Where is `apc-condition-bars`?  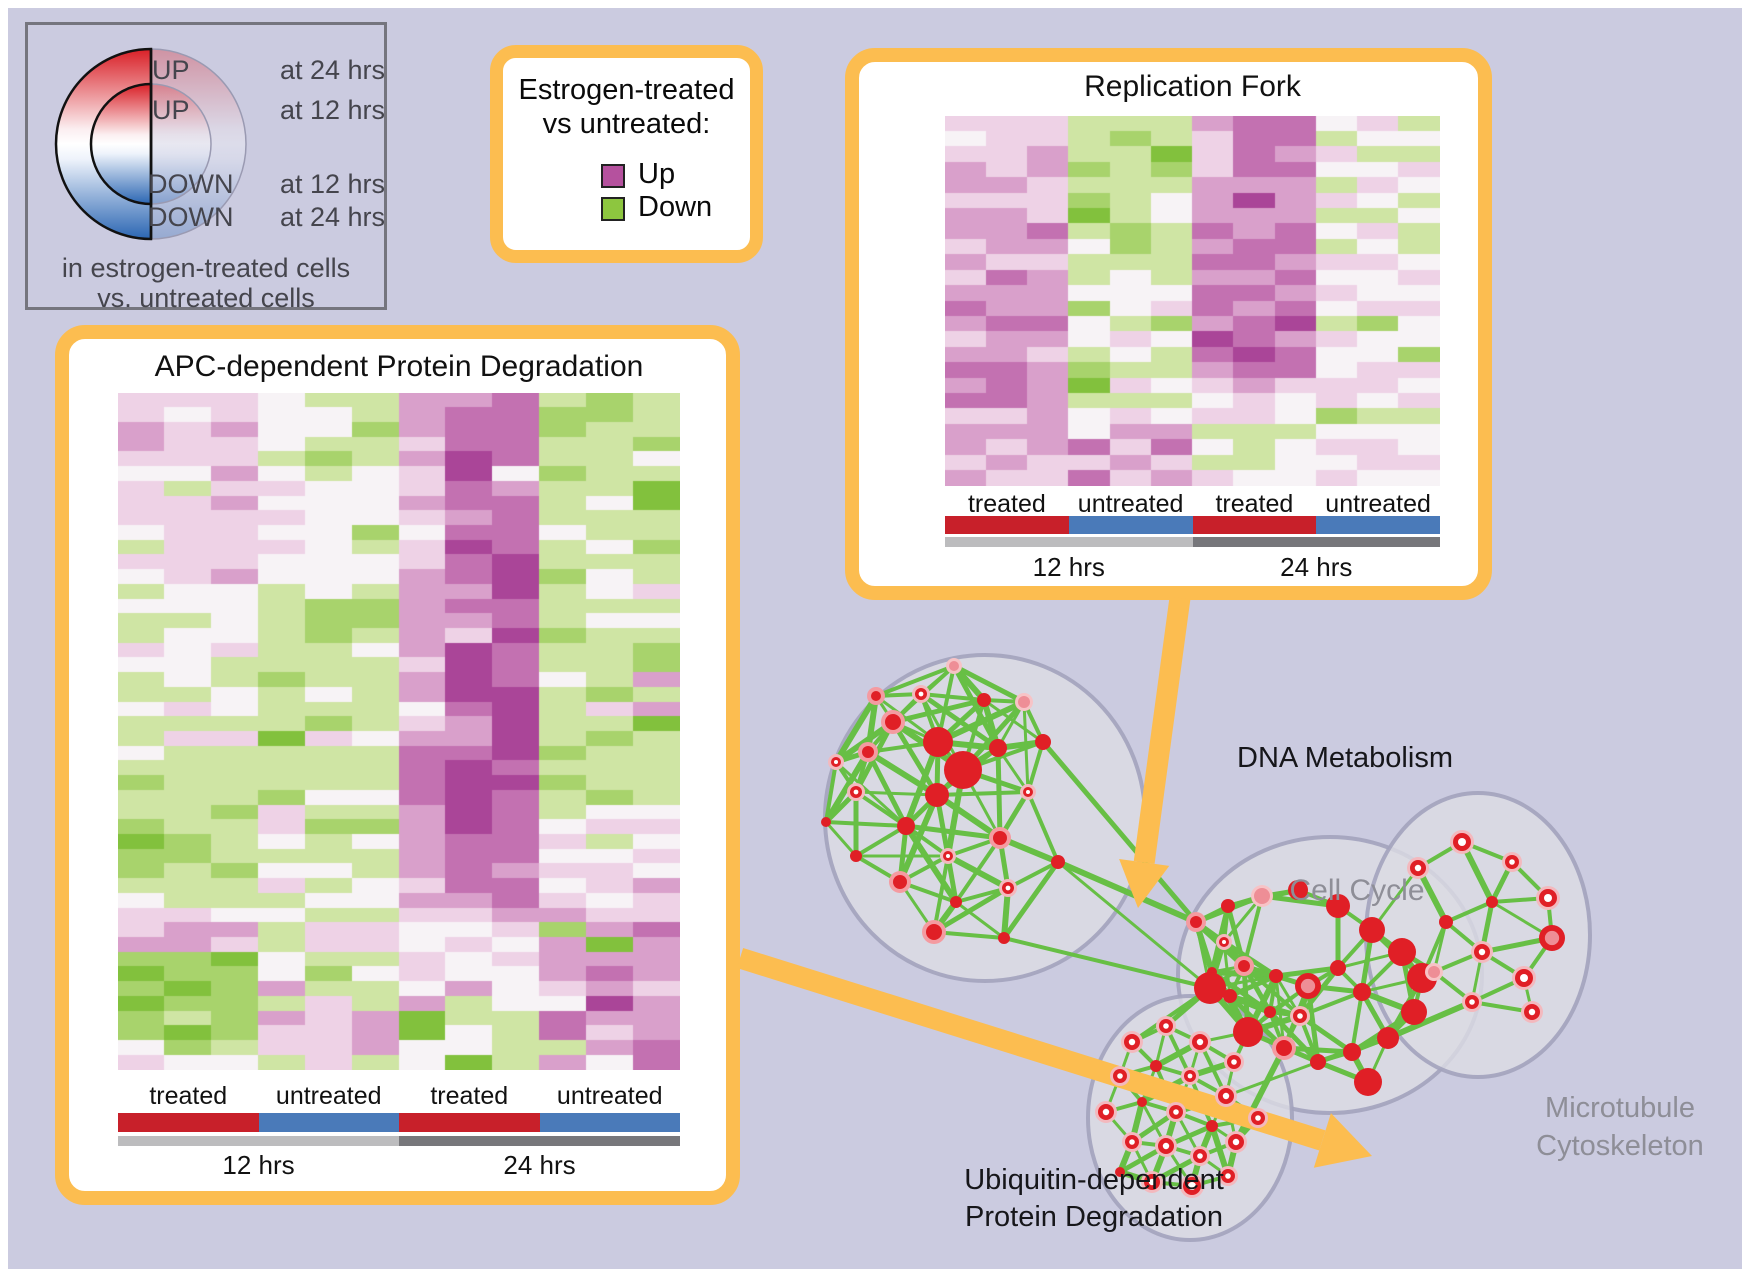
apc-condition-bars is located at coordinates (399, 1122).